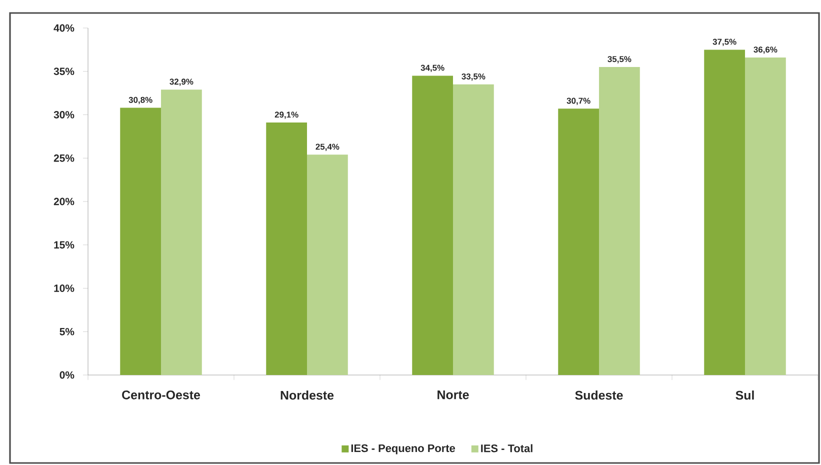  What do you see at coordinates (599, 395) in the screenshot?
I see `x-tick-label: Sudeste` at bounding box center [599, 395].